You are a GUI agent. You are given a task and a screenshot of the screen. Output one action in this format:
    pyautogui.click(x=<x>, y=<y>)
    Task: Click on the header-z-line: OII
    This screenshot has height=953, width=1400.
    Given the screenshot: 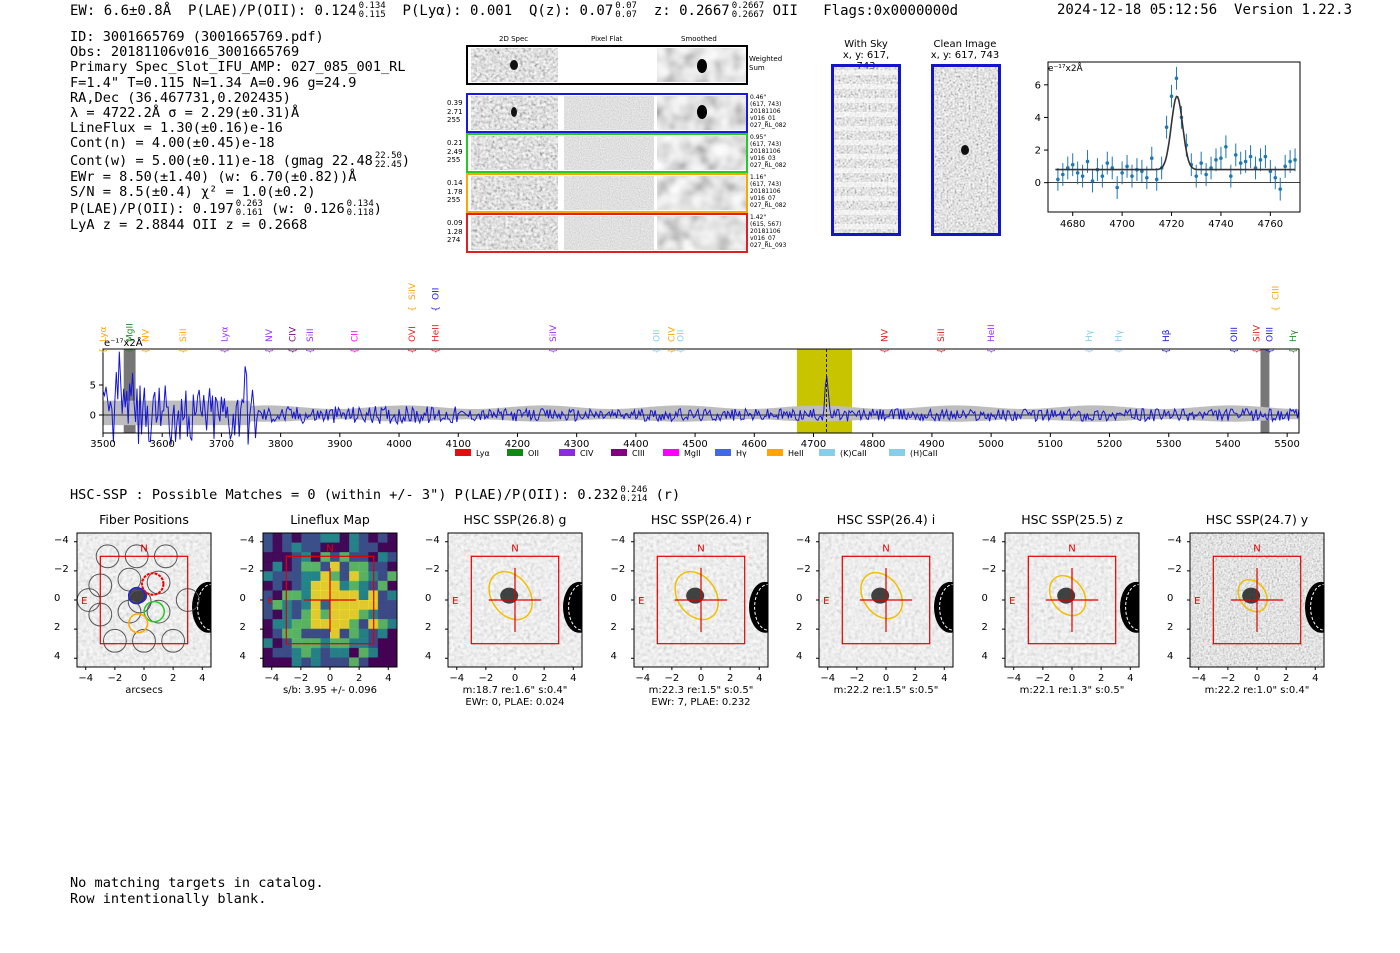 What is the action you would take?
    pyautogui.click(x=785, y=11)
    